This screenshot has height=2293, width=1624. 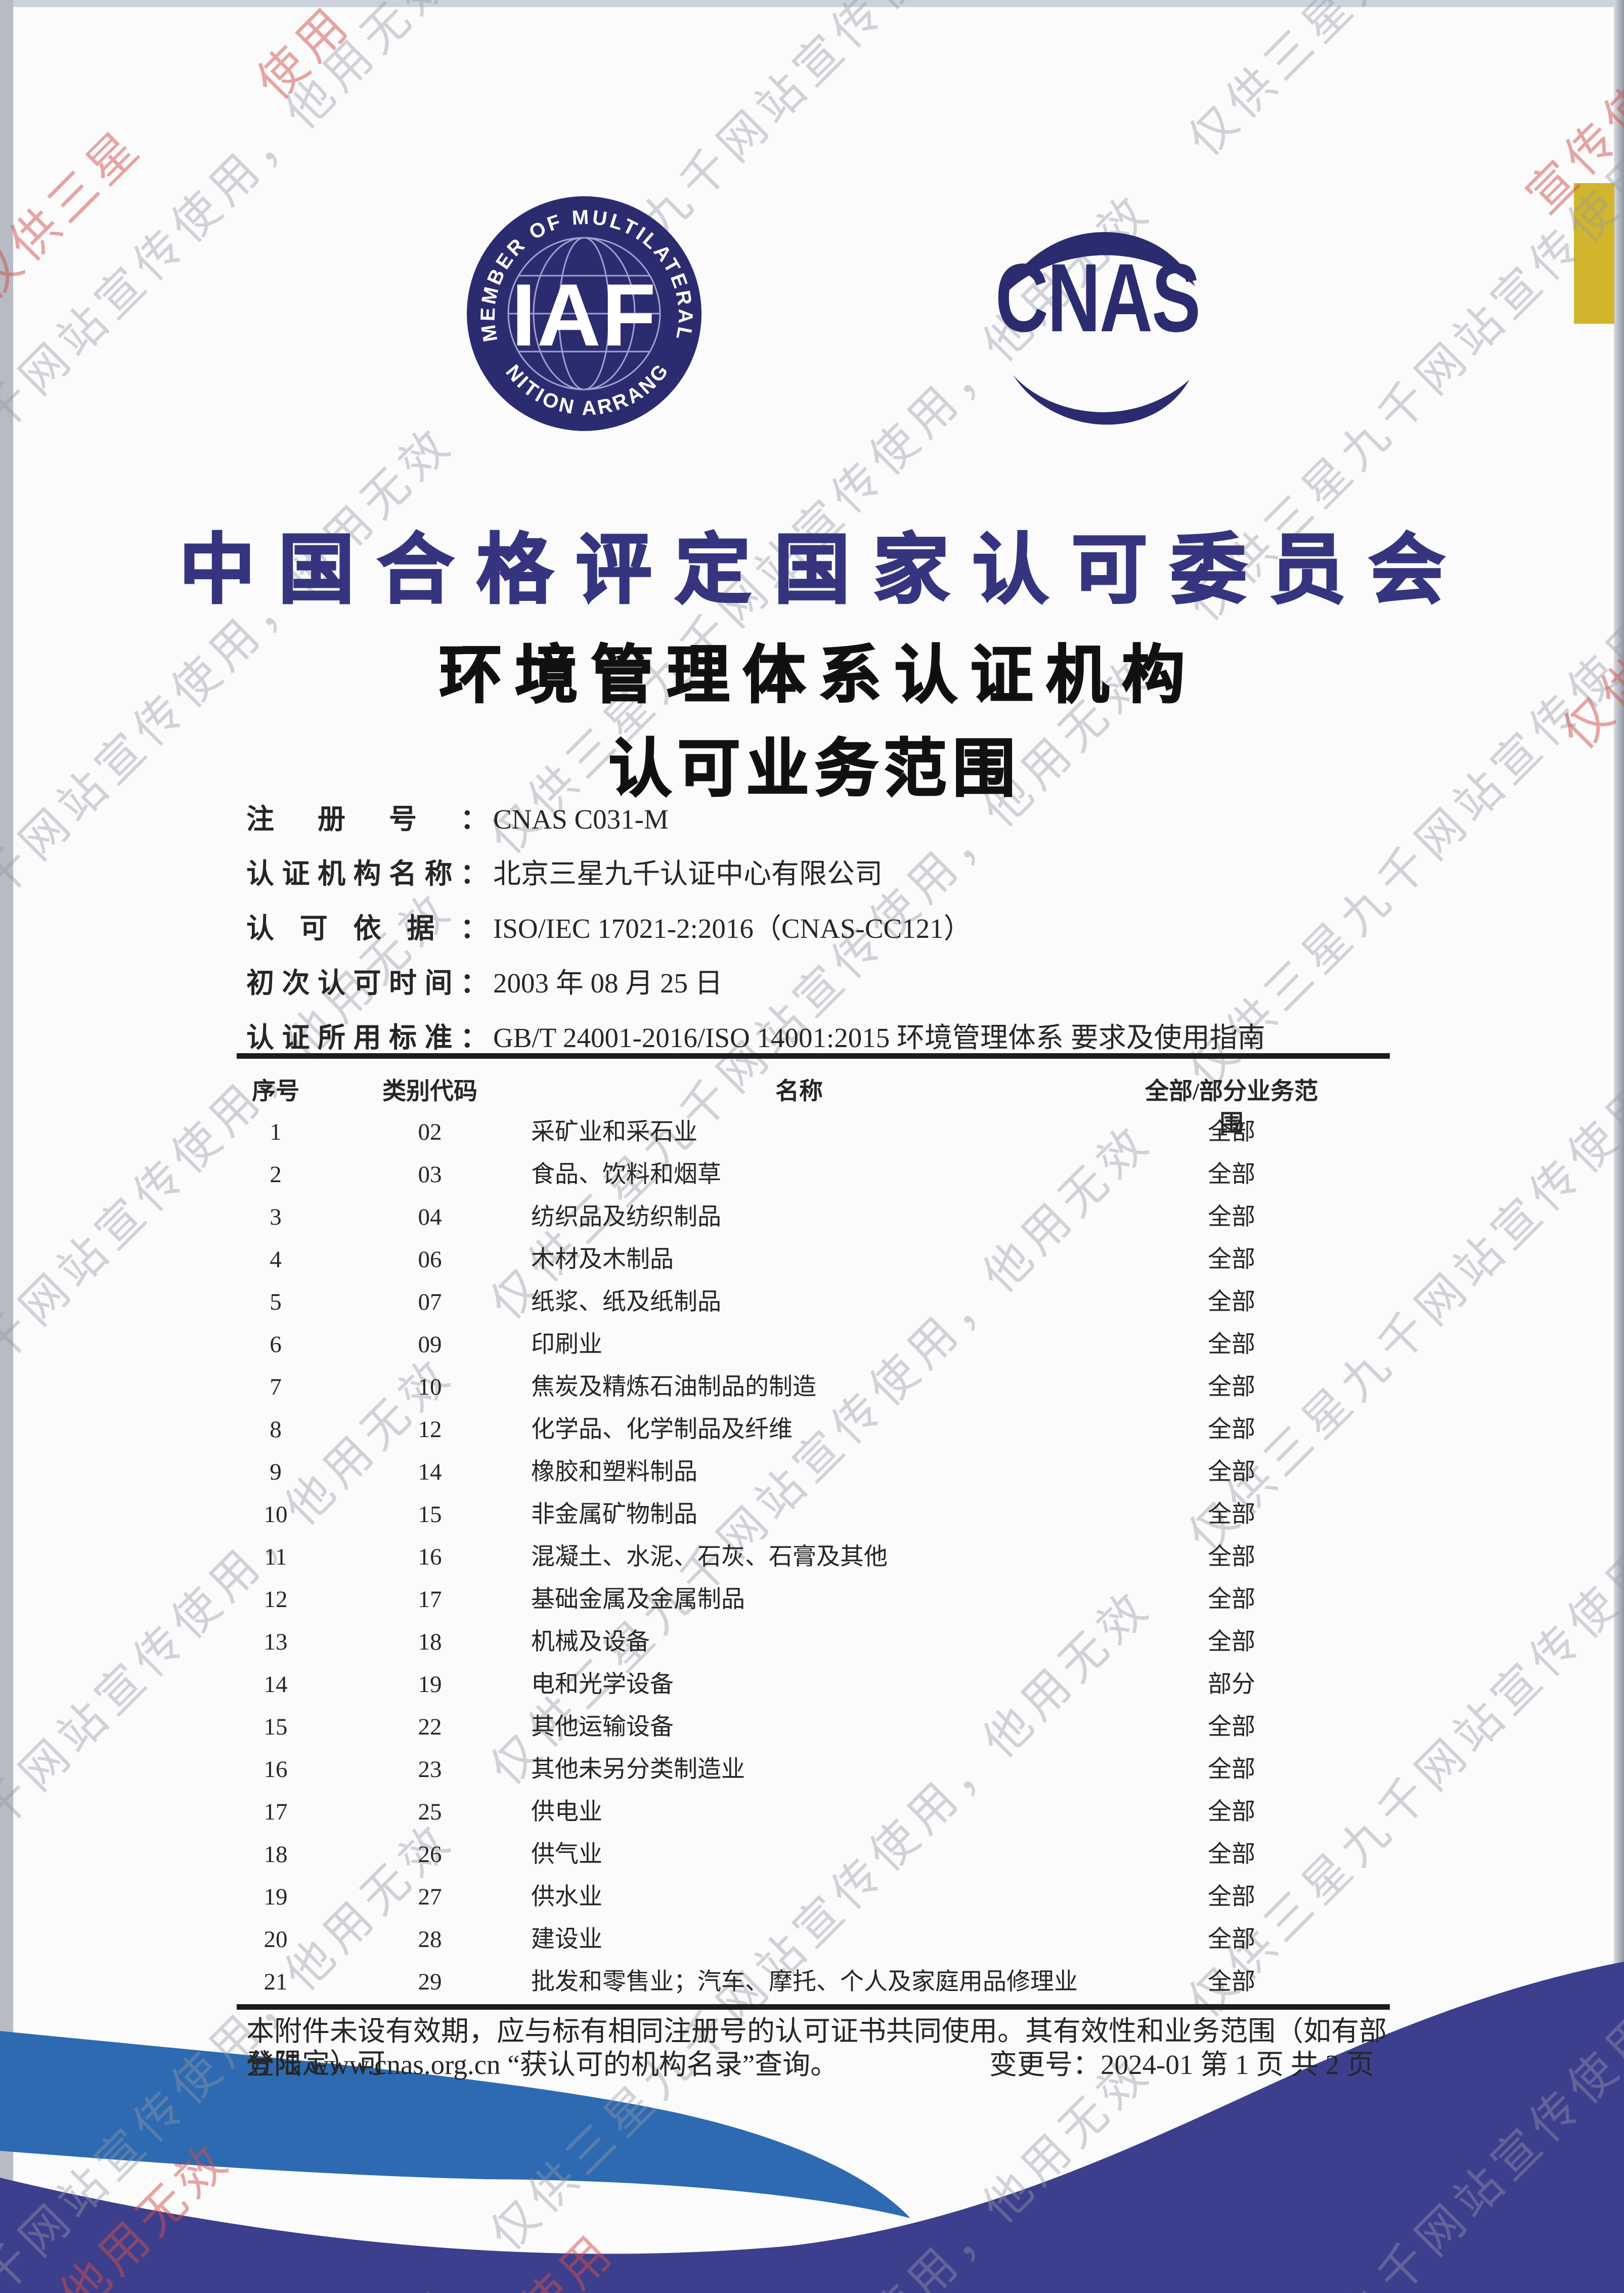 I want to click on page-left-edge, so click(x=6, y=1146).